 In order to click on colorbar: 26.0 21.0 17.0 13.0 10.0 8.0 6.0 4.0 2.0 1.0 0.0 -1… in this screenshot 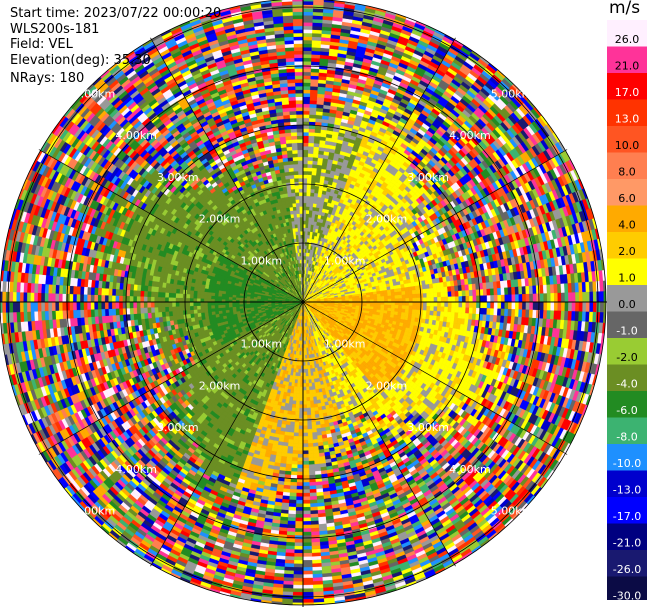, I will do `click(627, 310)`.